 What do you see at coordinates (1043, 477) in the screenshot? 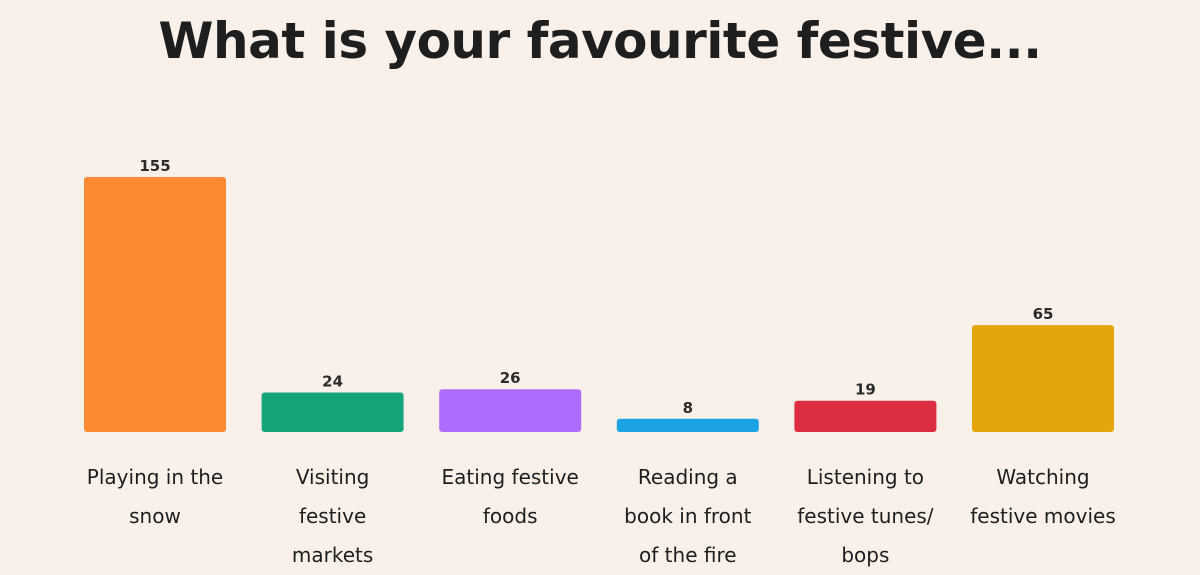
I see `category-label-line: Watching` at bounding box center [1043, 477].